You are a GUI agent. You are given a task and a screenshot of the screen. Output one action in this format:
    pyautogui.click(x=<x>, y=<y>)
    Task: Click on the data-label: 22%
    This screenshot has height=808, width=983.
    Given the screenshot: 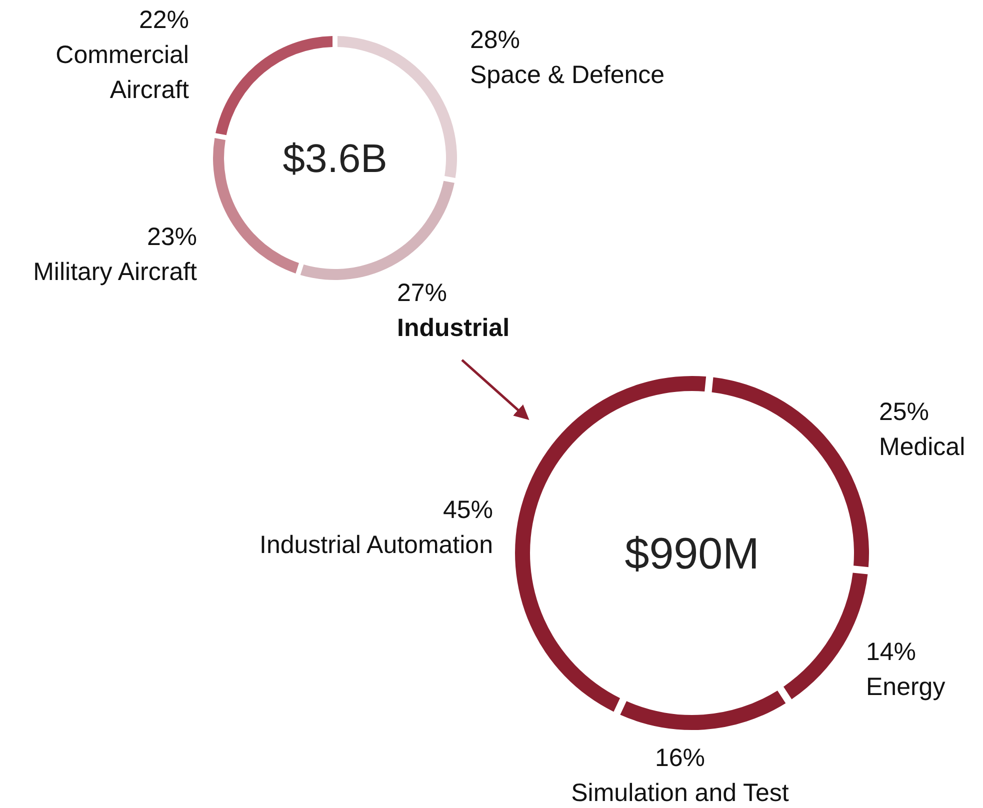 What is the action you would take?
    pyautogui.click(x=163, y=20)
    